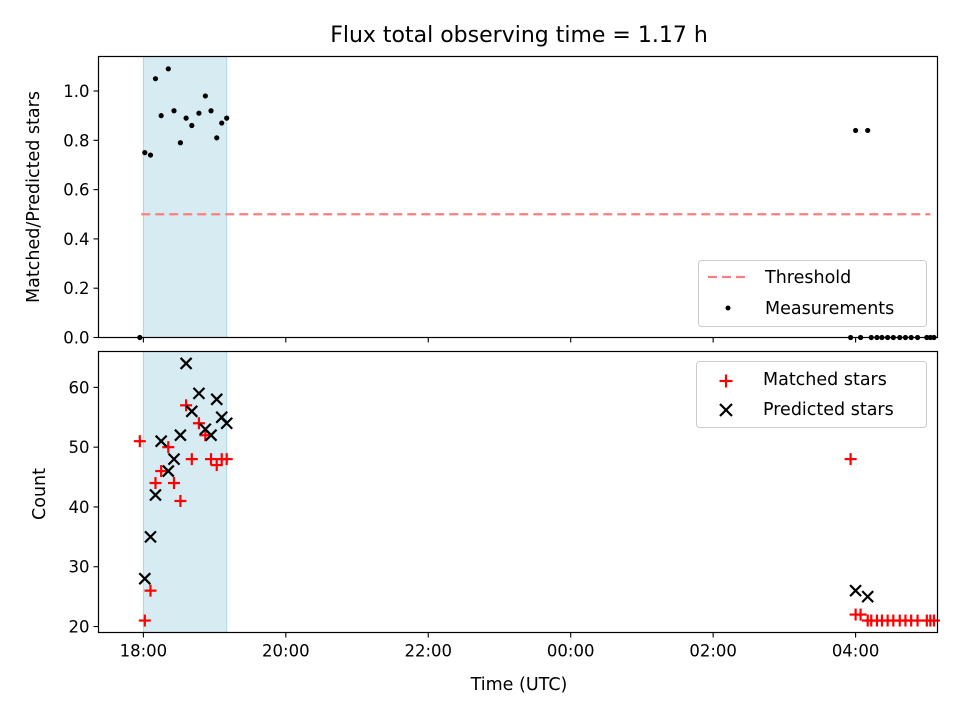 The height and width of the screenshot is (720, 960). What do you see at coordinates (811, 394) in the screenshot?
I see `bottom-legend-box` at bounding box center [811, 394].